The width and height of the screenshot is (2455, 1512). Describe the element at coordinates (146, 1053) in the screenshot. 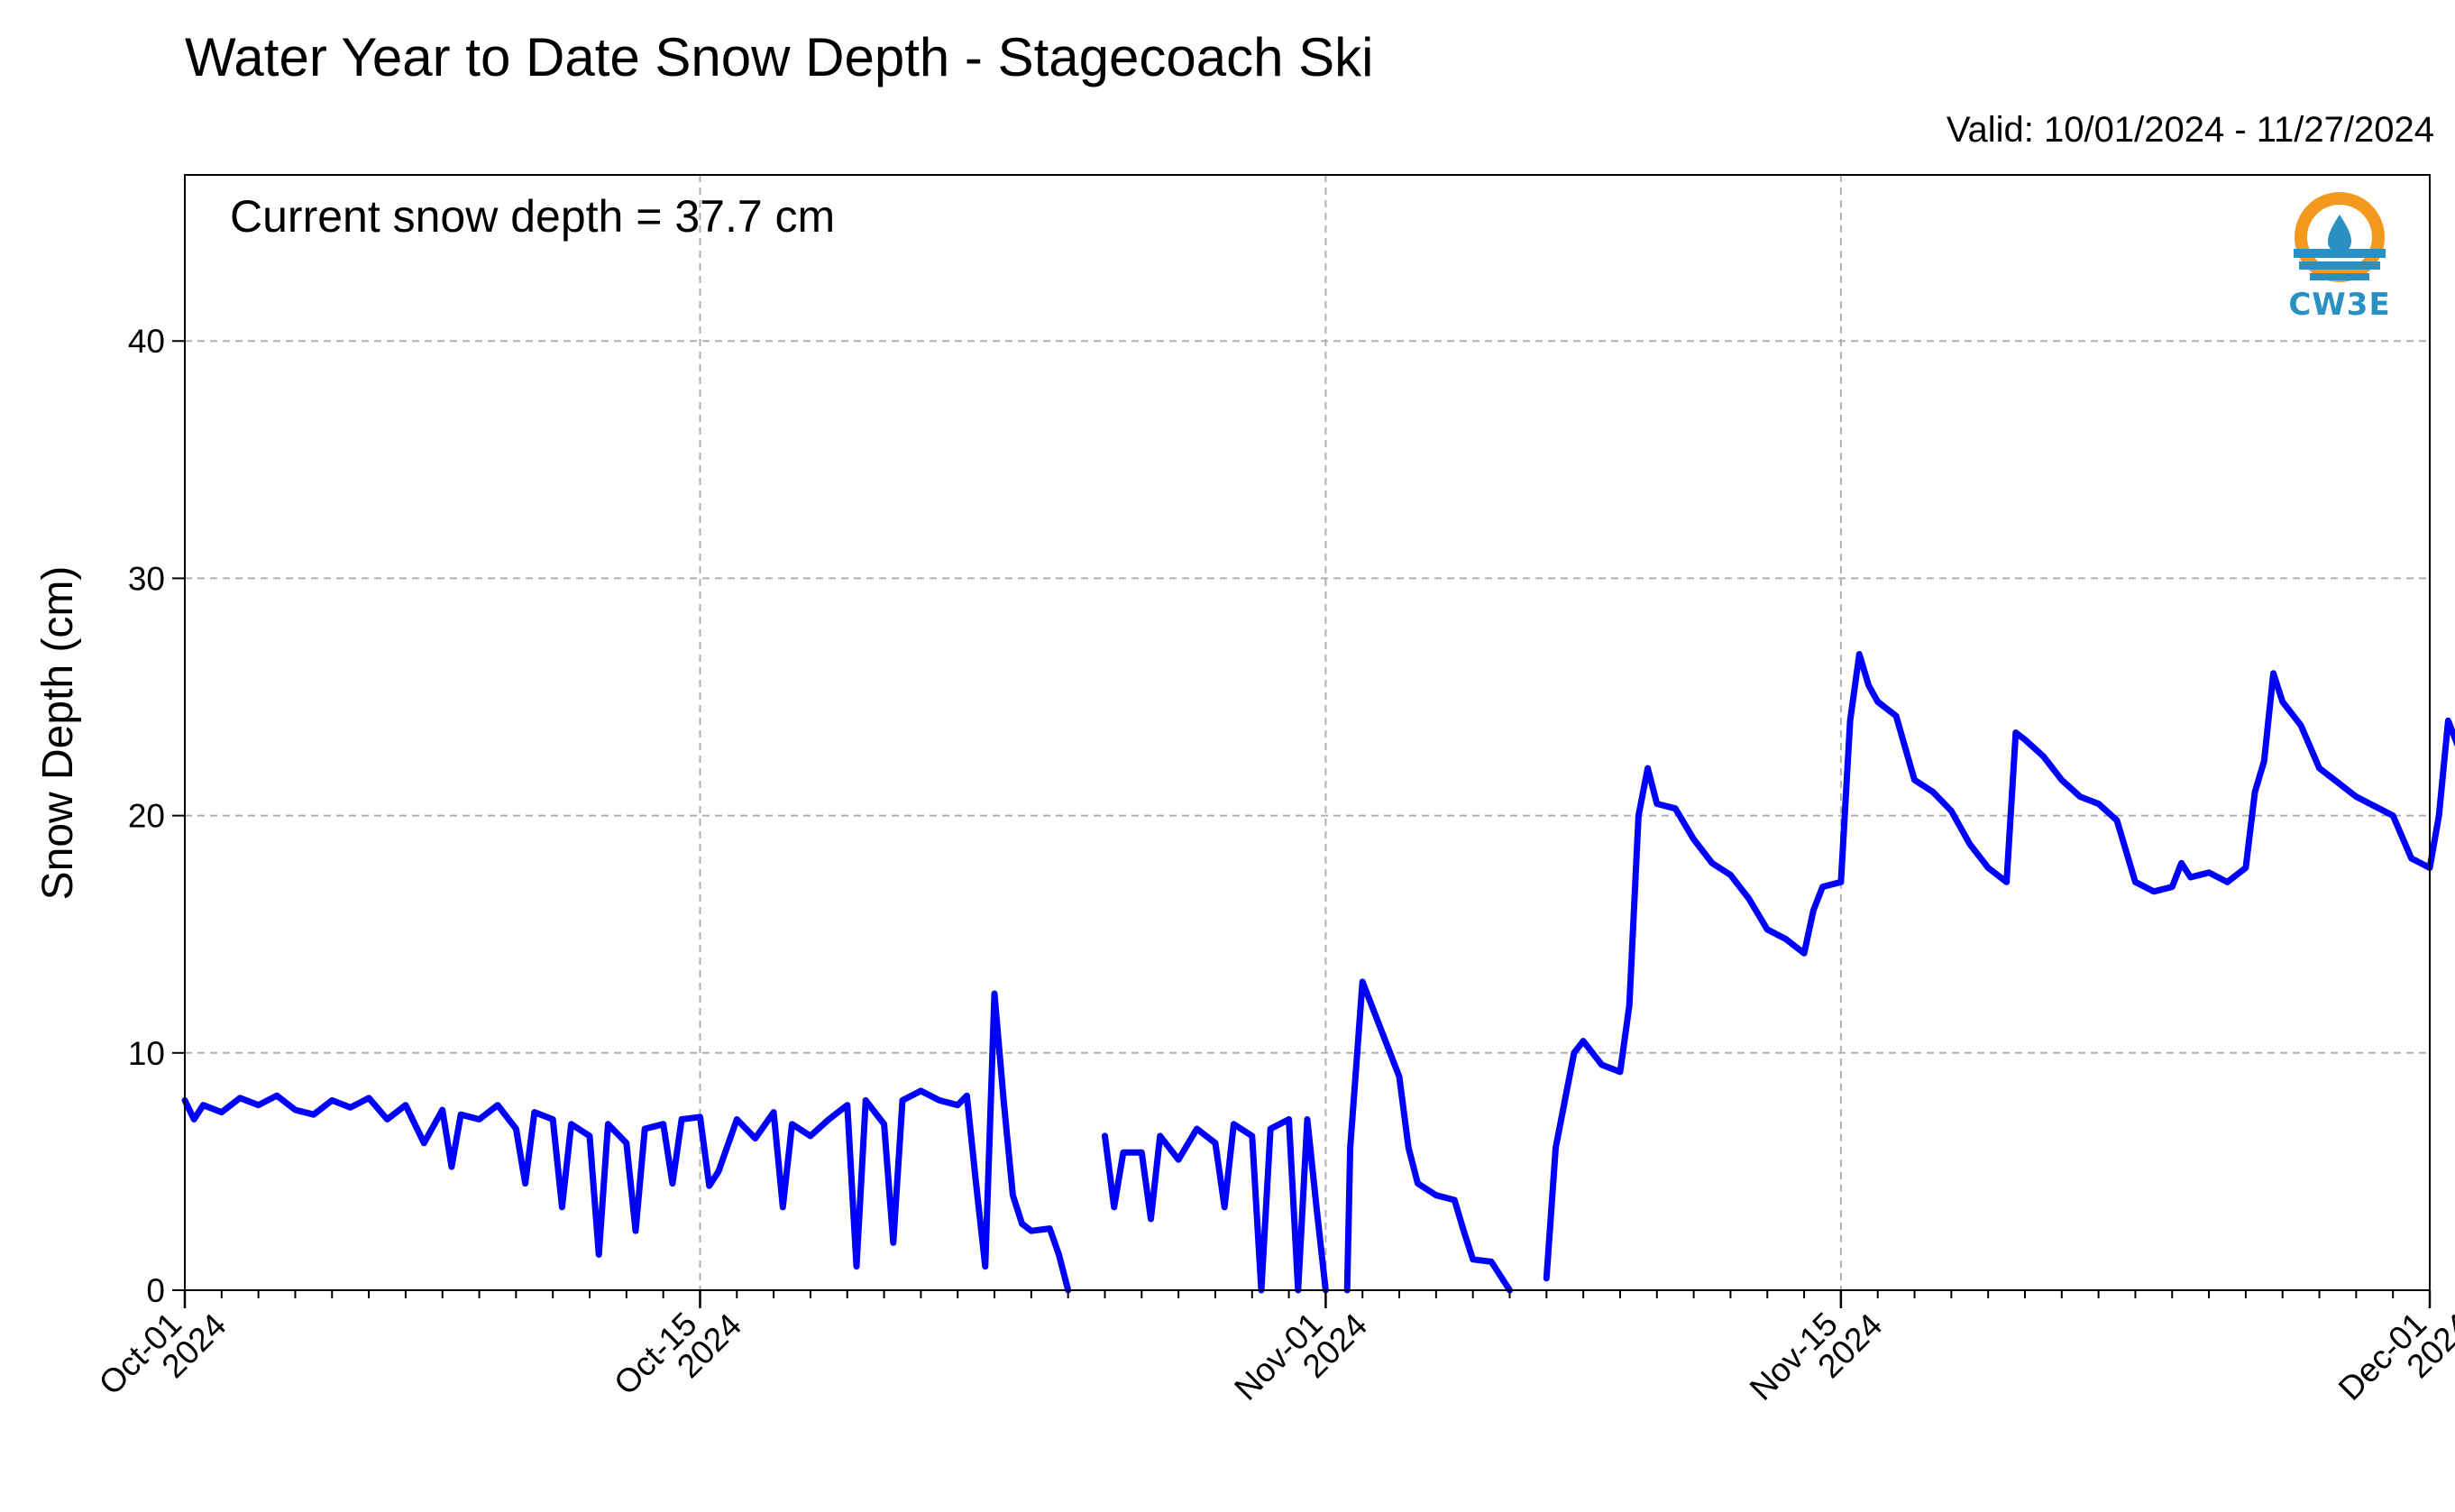

I see `y-tick-label: 10` at that location.